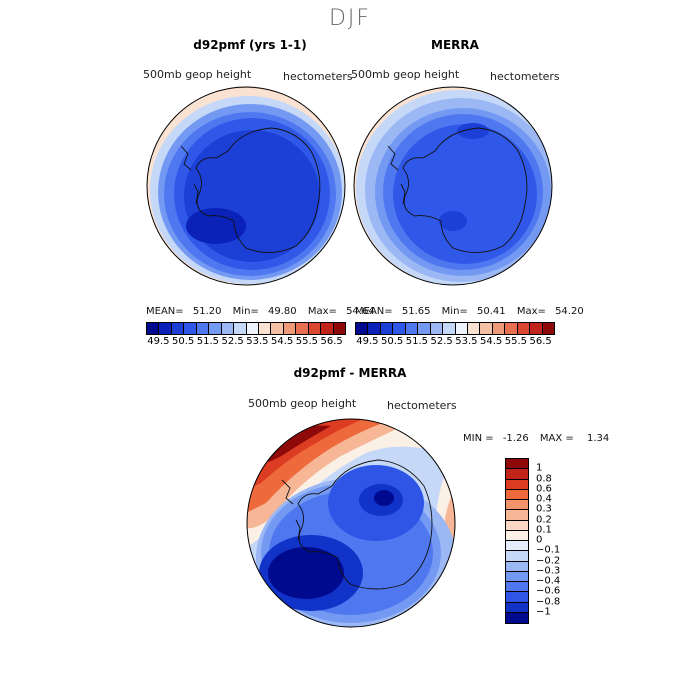 The image size is (700, 700). Describe the element at coordinates (544, 509) in the screenshot. I see `colorbar-tick-label: 0.3` at that location.